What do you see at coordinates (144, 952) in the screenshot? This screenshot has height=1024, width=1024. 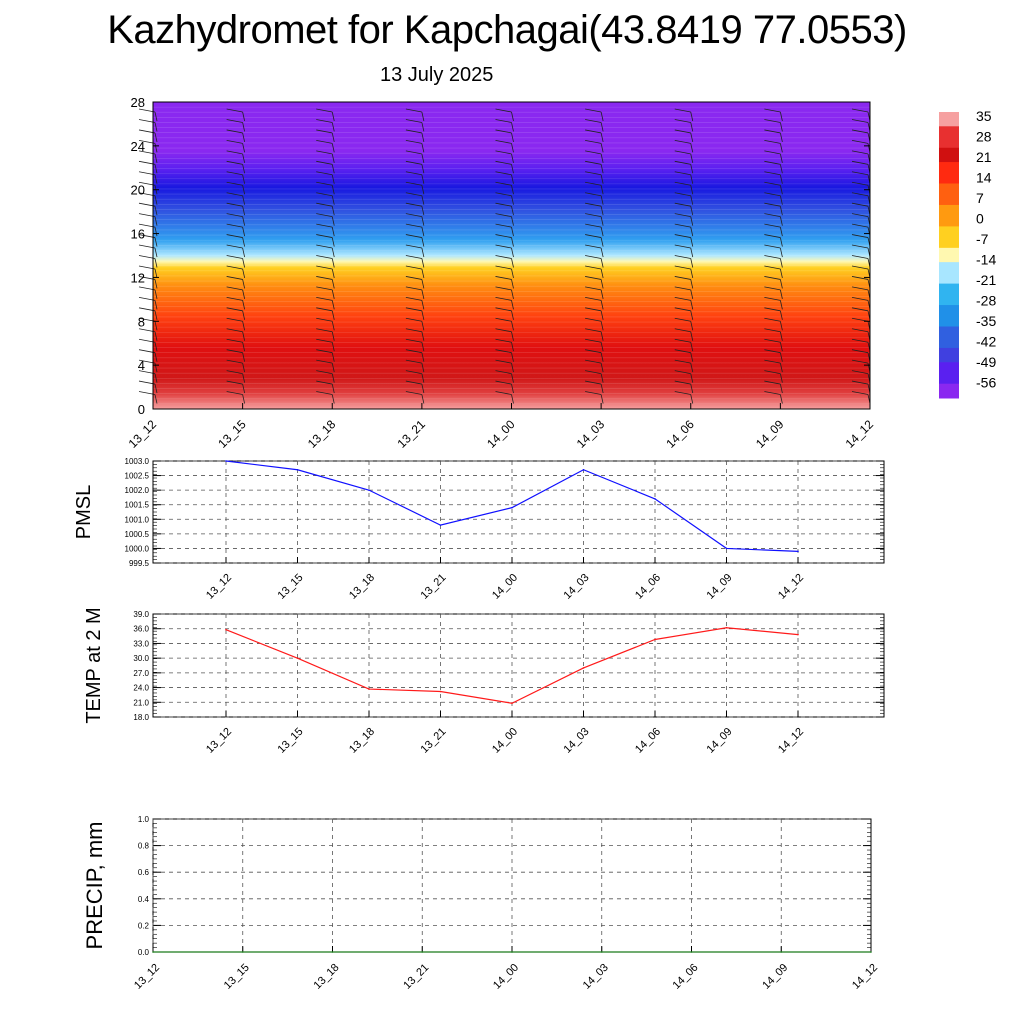 I see `y-tick-label: 0.0` at bounding box center [144, 952].